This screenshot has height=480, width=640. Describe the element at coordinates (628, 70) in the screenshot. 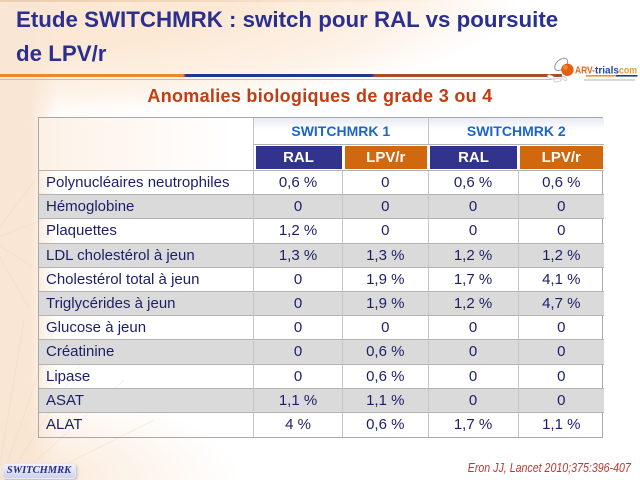

I see `svg-text: com` at that location.